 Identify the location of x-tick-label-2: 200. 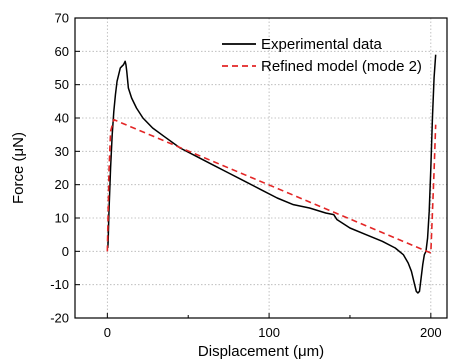
(431, 332).